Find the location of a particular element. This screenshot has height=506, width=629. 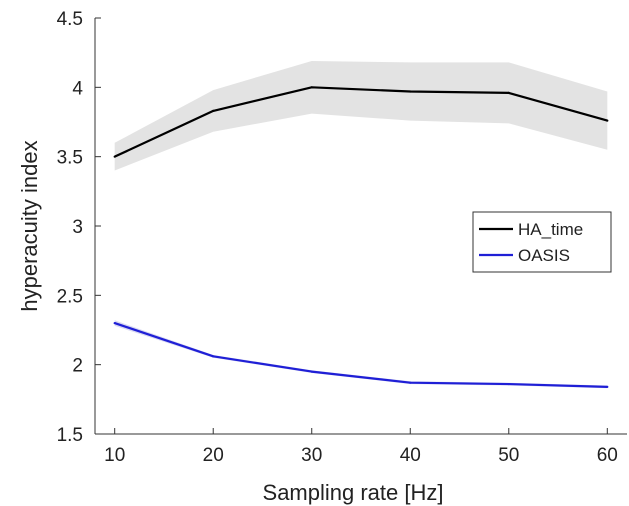

y-tick-label: 3.5 is located at coordinates (70, 158).